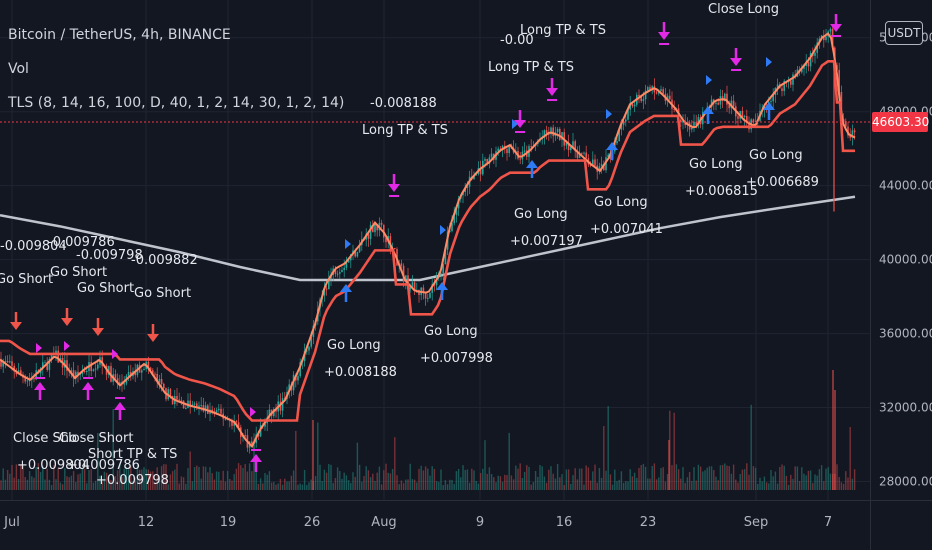 The height and width of the screenshot is (550, 932). Describe the element at coordinates (153, 338) in the screenshot. I see `short-entry-arrow-3-head` at that location.